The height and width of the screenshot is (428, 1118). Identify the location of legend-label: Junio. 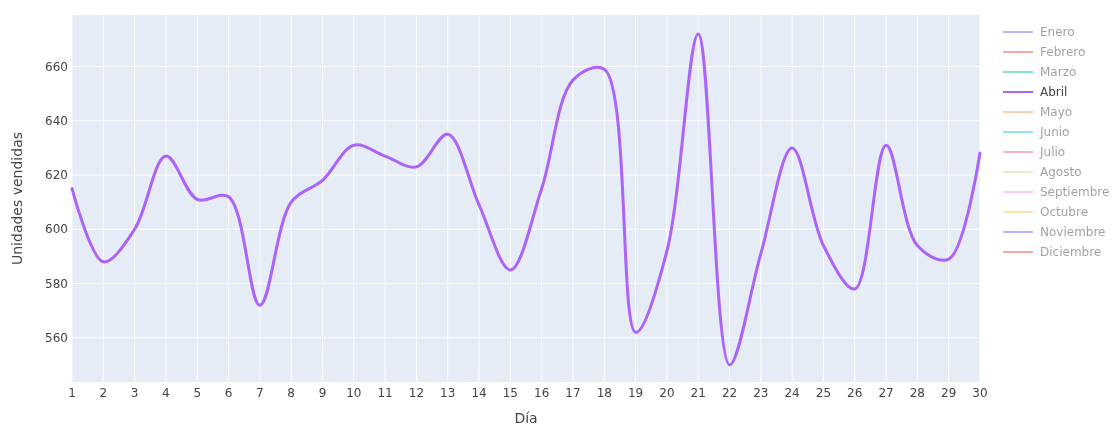
(1054, 132).